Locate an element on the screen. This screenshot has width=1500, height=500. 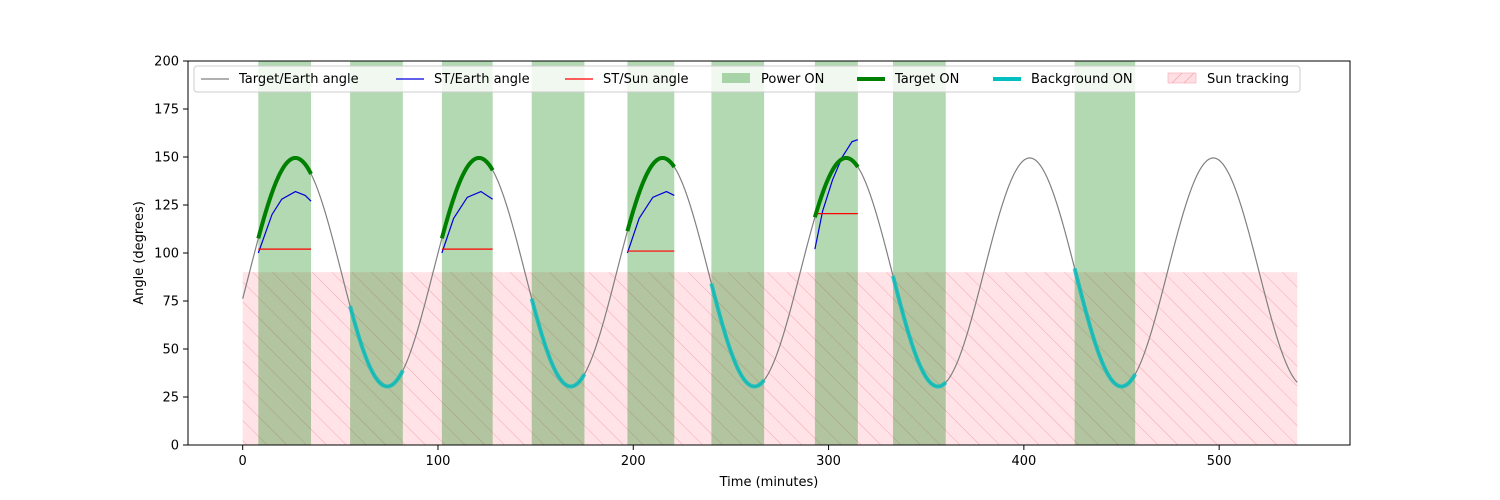
x-tick-label: 200 is located at coordinates (633, 461).